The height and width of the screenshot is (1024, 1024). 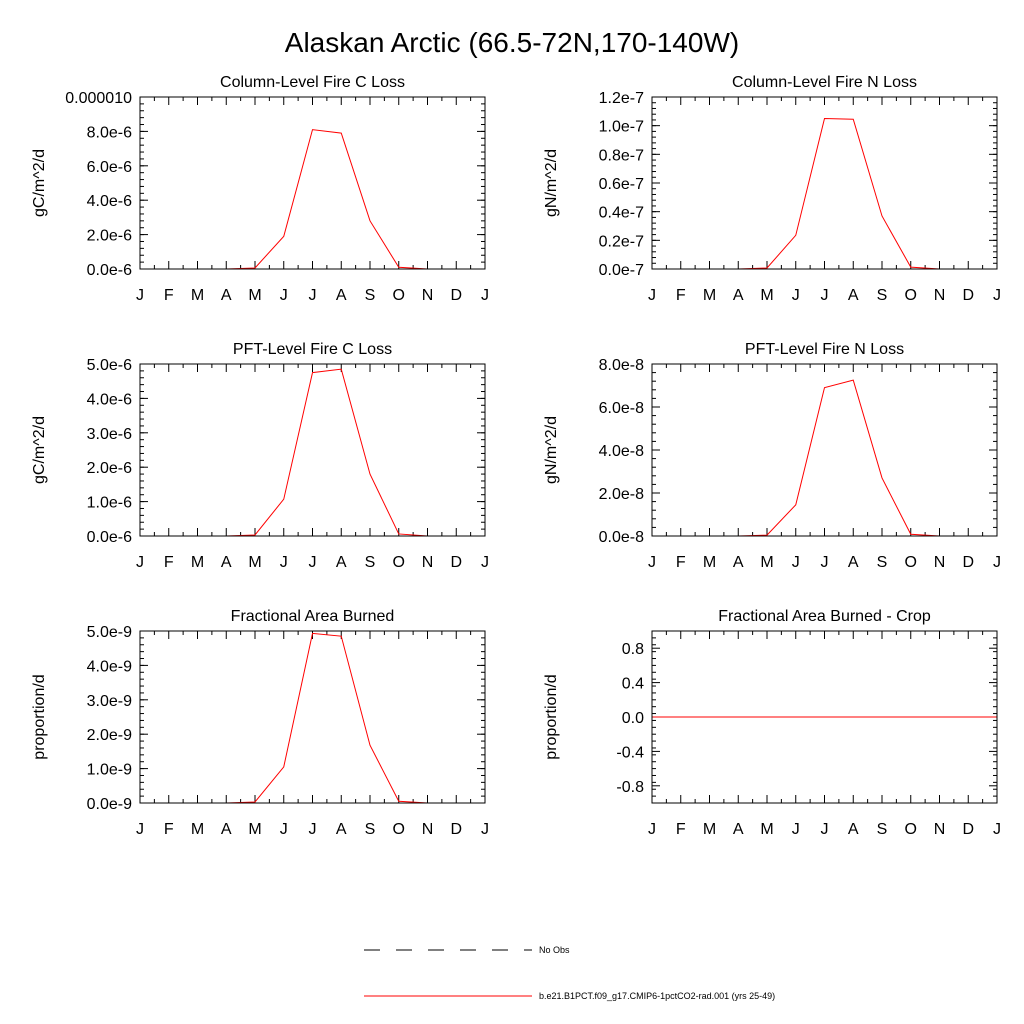 I want to click on y-tick-label: 1.0e-9, so click(x=109, y=770).